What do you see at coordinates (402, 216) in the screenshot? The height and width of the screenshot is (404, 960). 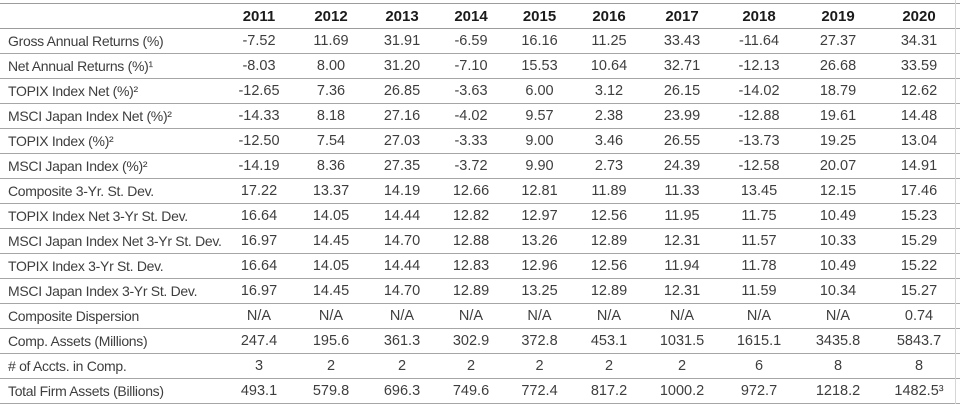 I see `table-cell: 14.44` at bounding box center [402, 216].